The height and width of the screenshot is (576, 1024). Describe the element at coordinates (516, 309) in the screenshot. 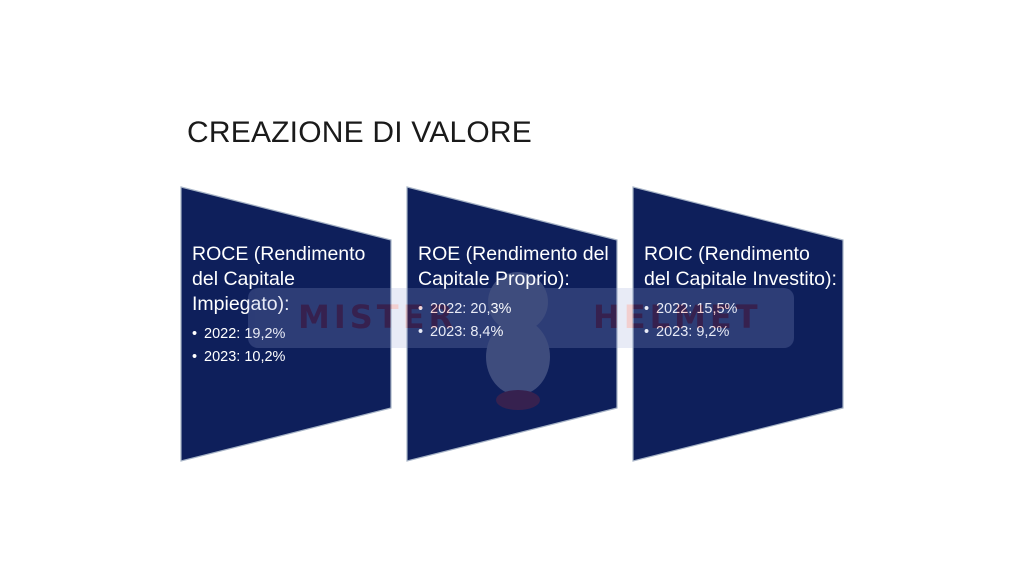

I see `list-item: • 2022: 20,3%` at that location.